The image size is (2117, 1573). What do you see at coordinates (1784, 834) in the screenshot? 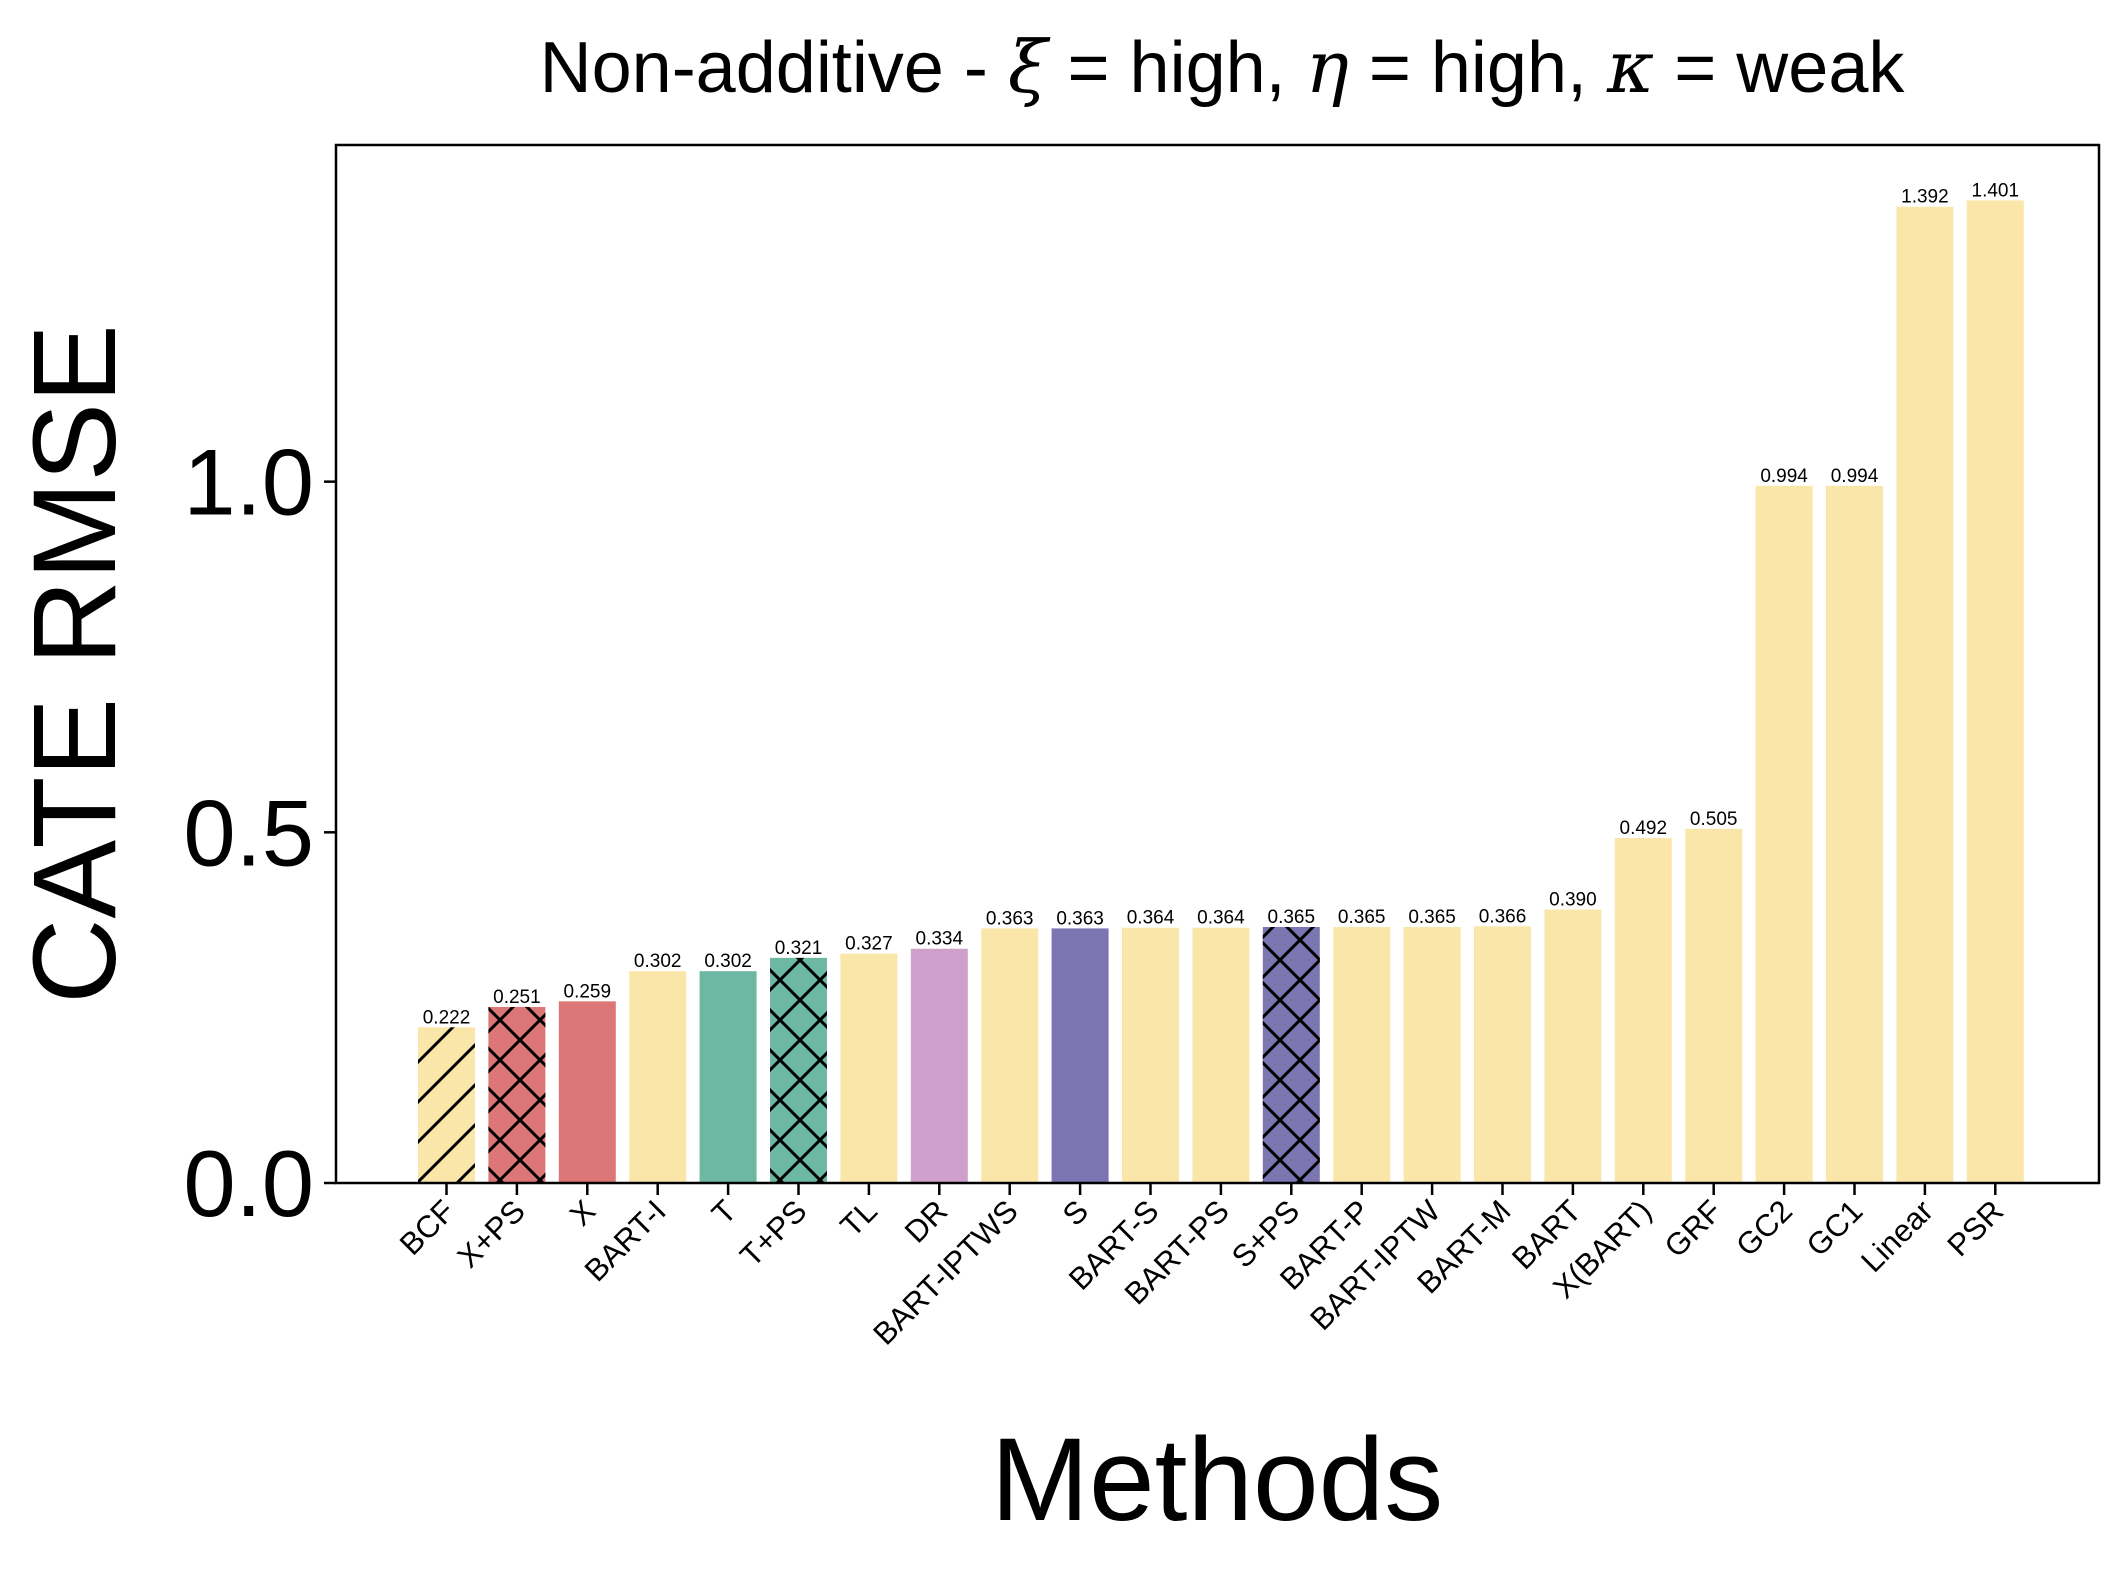
I see `bar-gc2` at bounding box center [1784, 834].